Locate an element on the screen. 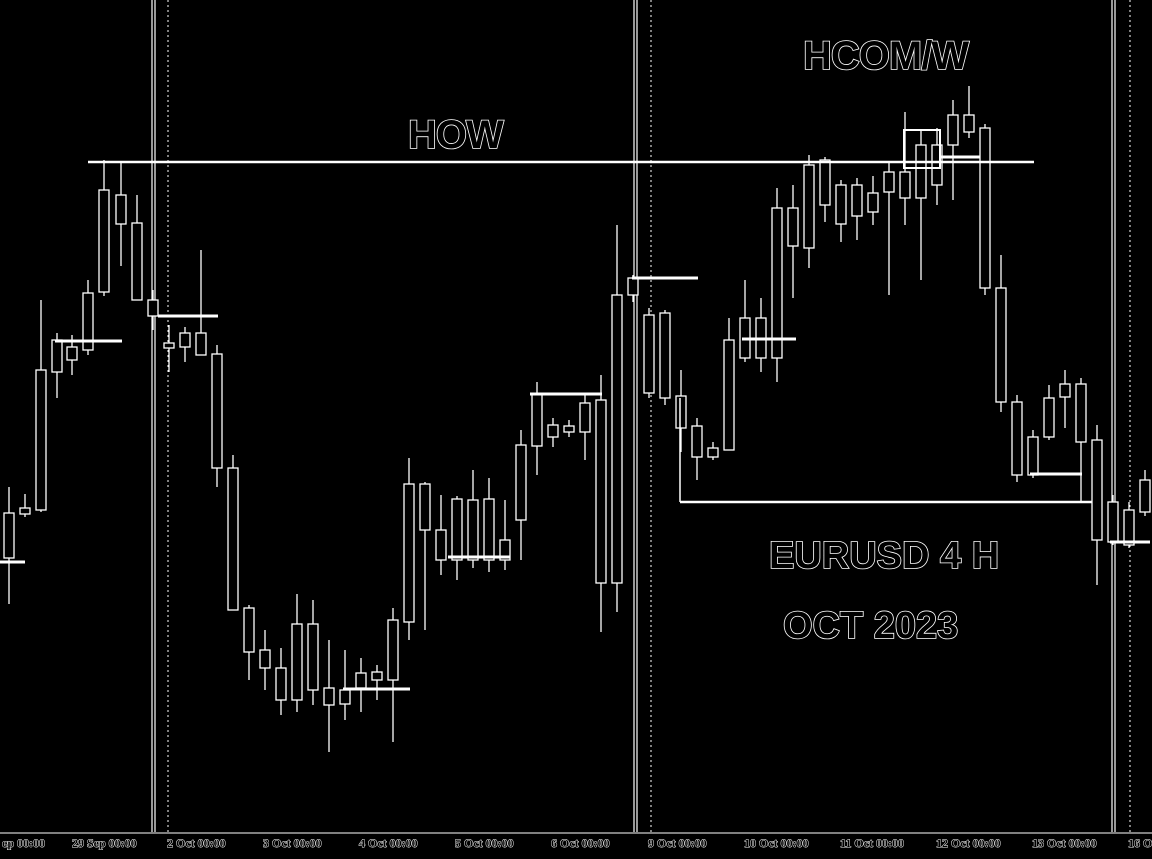 Image resolution: width=1152 pixels, height=859 pixels. hcom-annotation: HCOM/W is located at coordinates (886, 56).